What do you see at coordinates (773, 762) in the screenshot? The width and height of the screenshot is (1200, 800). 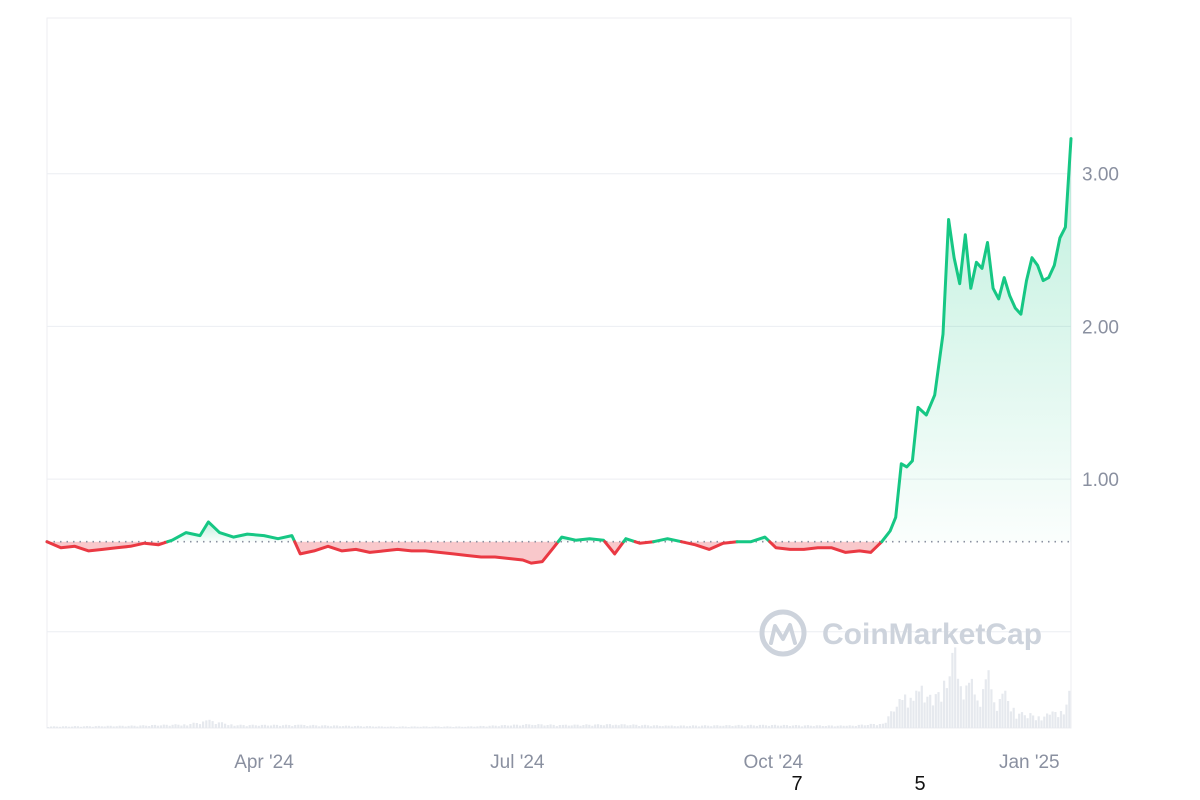 I see `x-tick-label-2: Oct '24` at bounding box center [773, 762].